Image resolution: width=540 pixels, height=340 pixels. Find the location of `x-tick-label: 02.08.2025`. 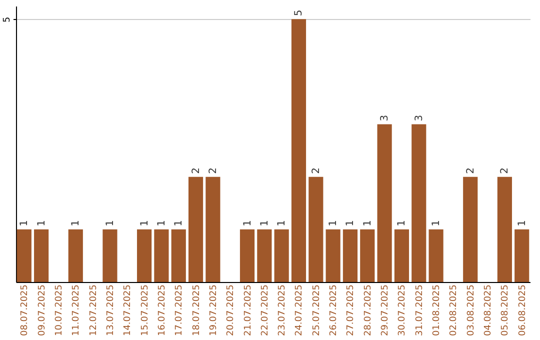

x-tick-label: 02.08.2025 is located at coordinates (454, 310).